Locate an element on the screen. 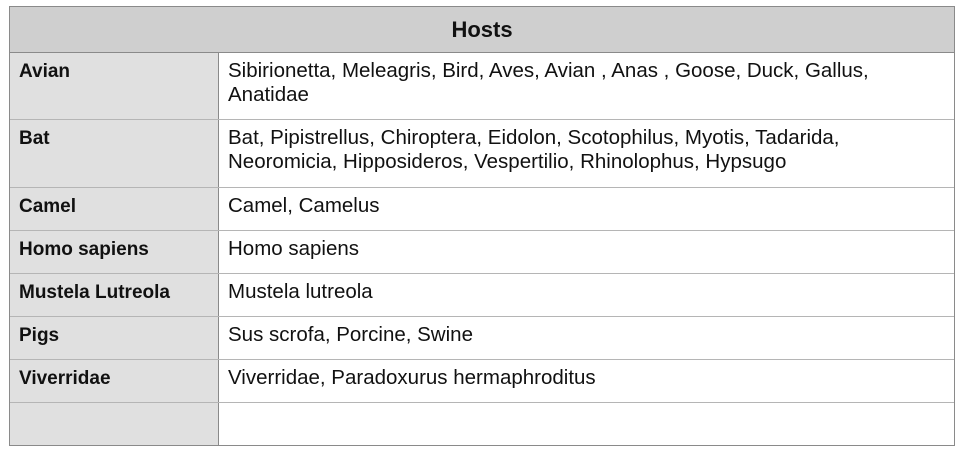  table-row-empty is located at coordinates (482, 424).